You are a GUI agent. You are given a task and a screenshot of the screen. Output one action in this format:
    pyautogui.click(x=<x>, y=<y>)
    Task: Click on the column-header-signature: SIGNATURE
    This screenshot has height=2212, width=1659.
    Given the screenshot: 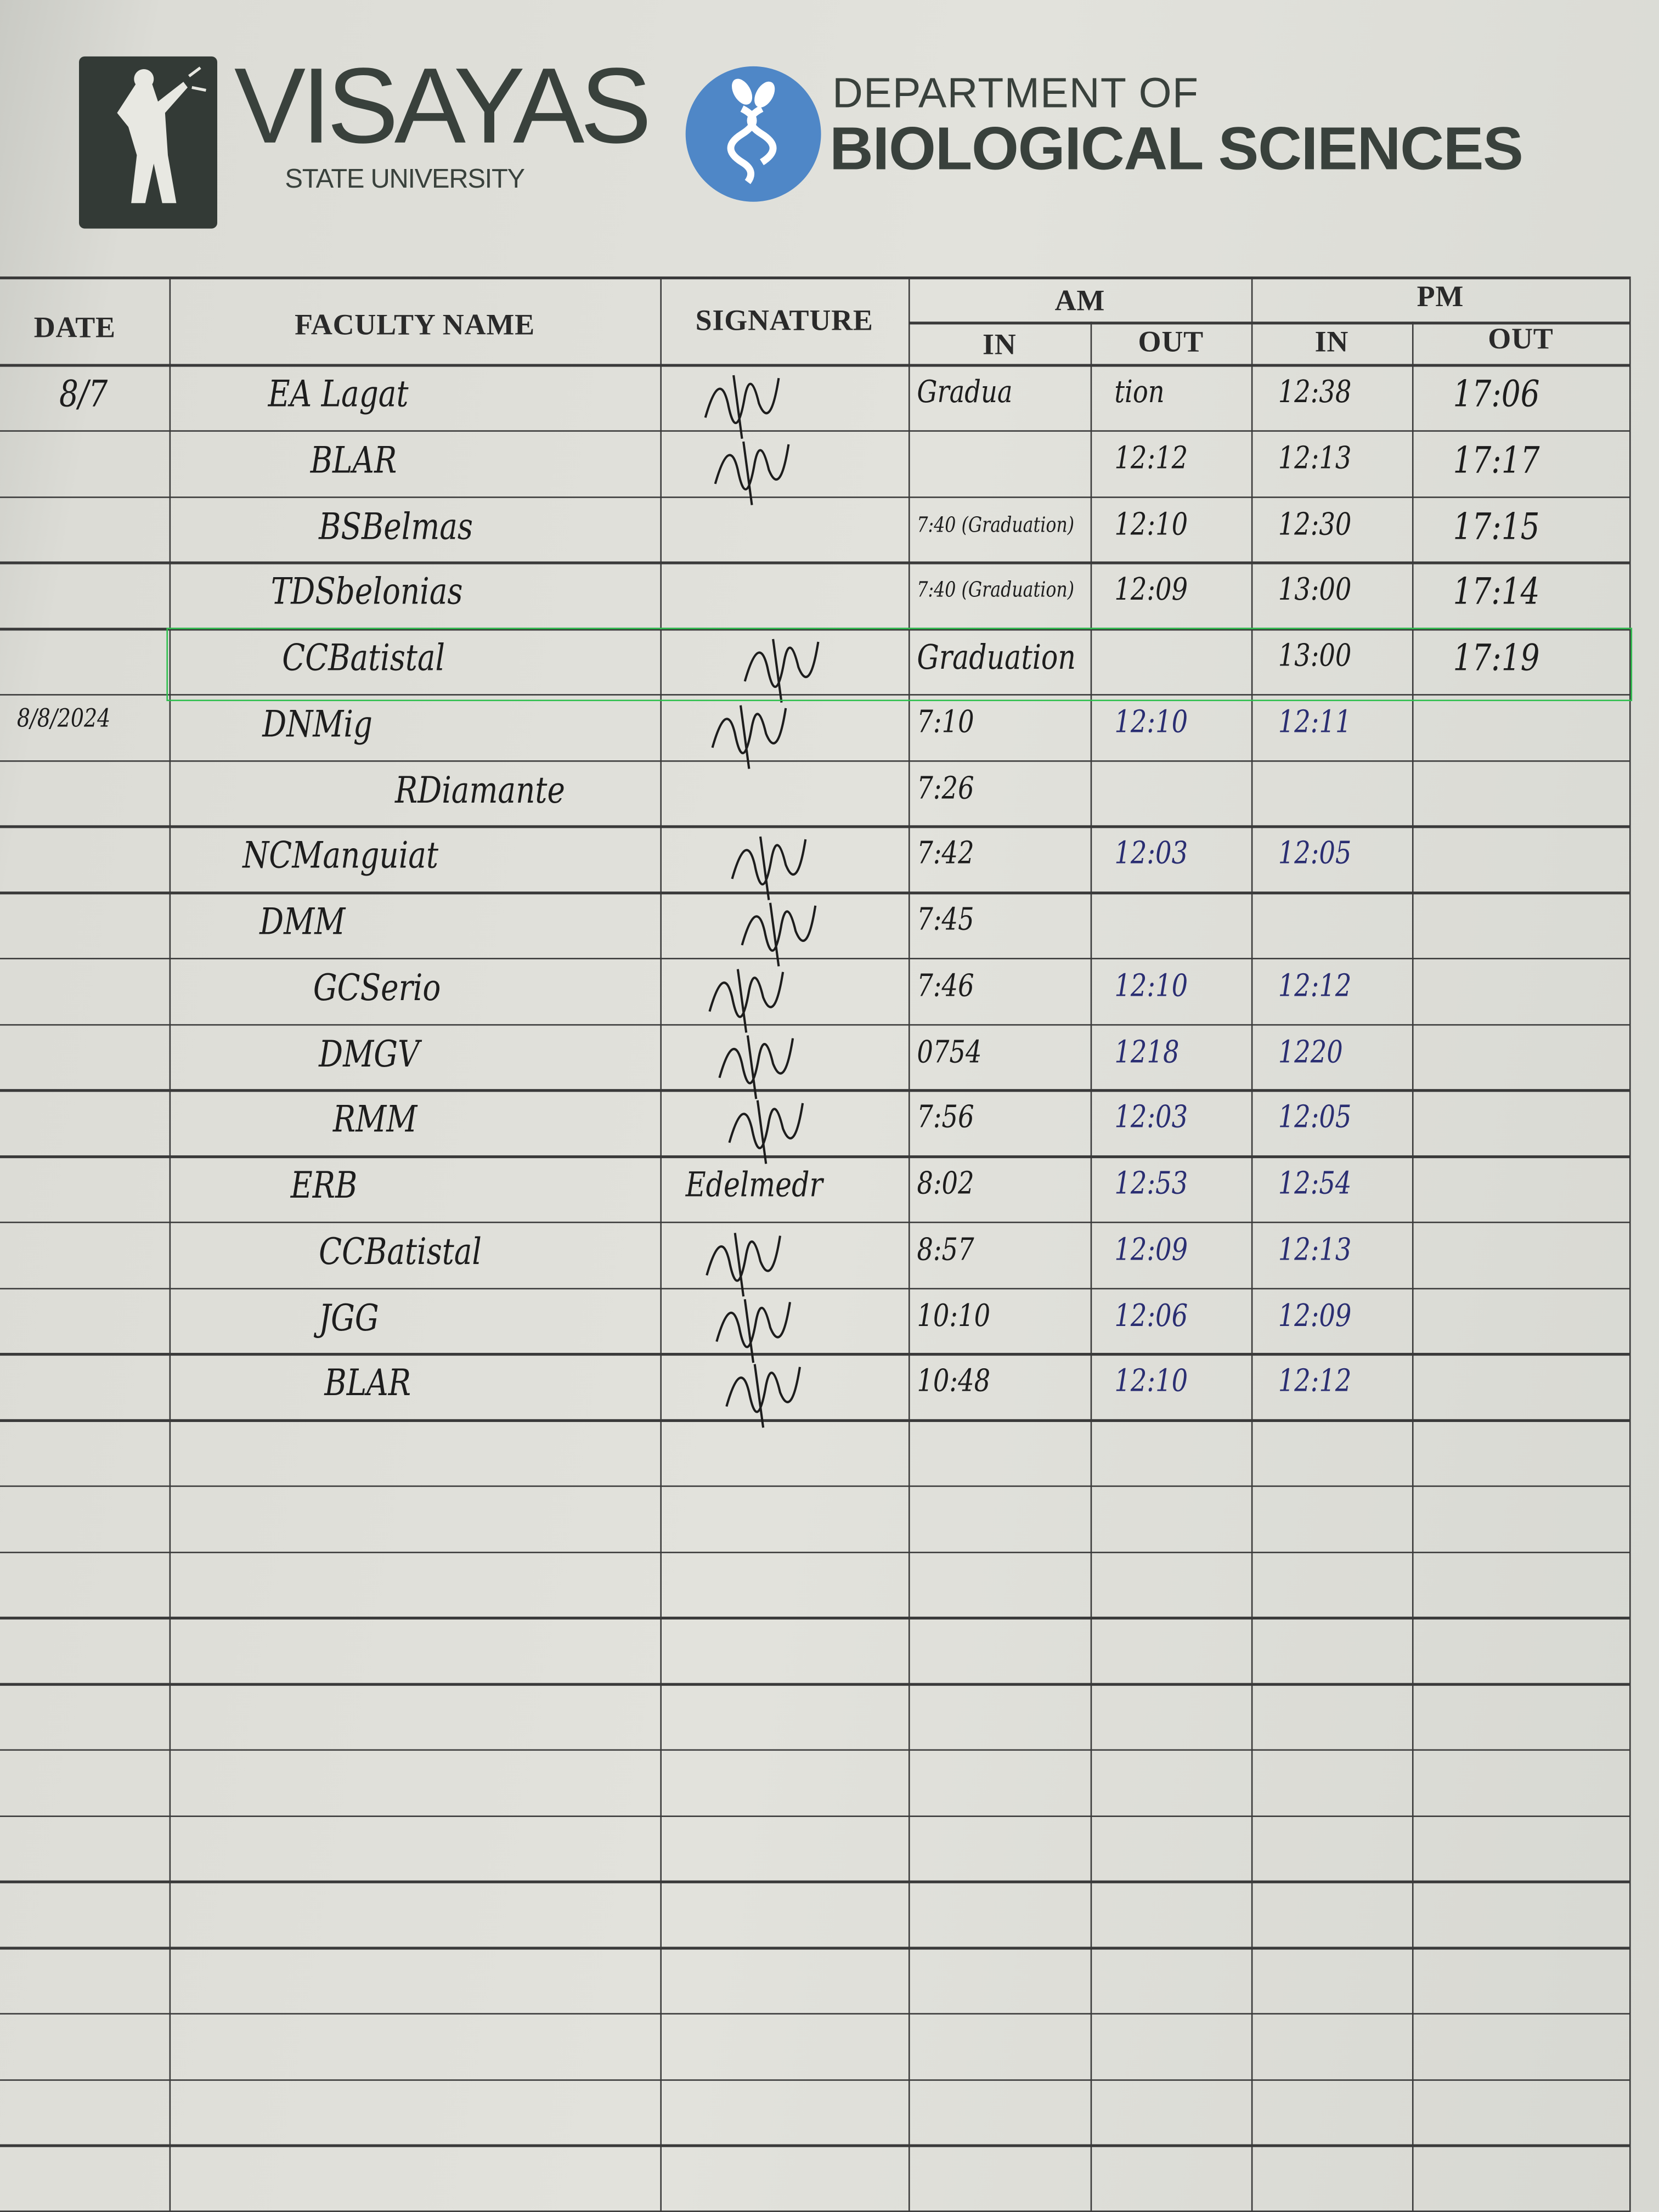 What is the action you would take?
    pyautogui.click(x=784, y=320)
    